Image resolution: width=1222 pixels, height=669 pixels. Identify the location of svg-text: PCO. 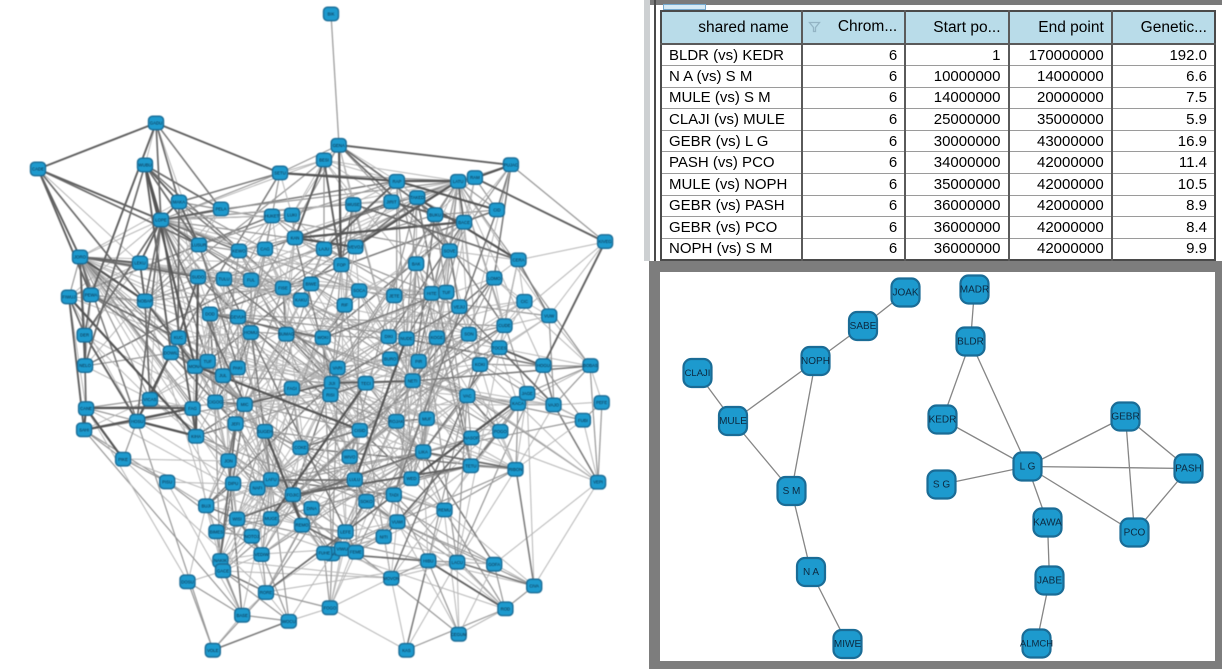
(1135, 533).